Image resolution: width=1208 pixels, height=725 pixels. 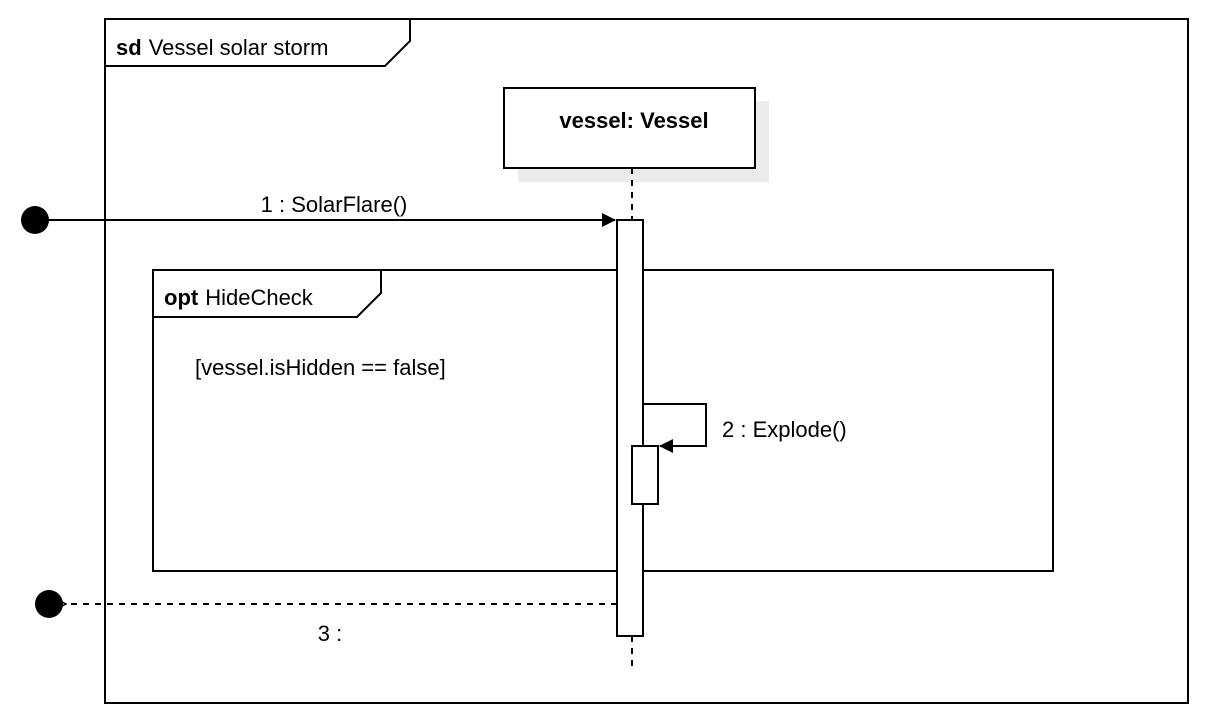 I want to click on lifeline-label: vessel: Vessel, so click(x=633, y=120).